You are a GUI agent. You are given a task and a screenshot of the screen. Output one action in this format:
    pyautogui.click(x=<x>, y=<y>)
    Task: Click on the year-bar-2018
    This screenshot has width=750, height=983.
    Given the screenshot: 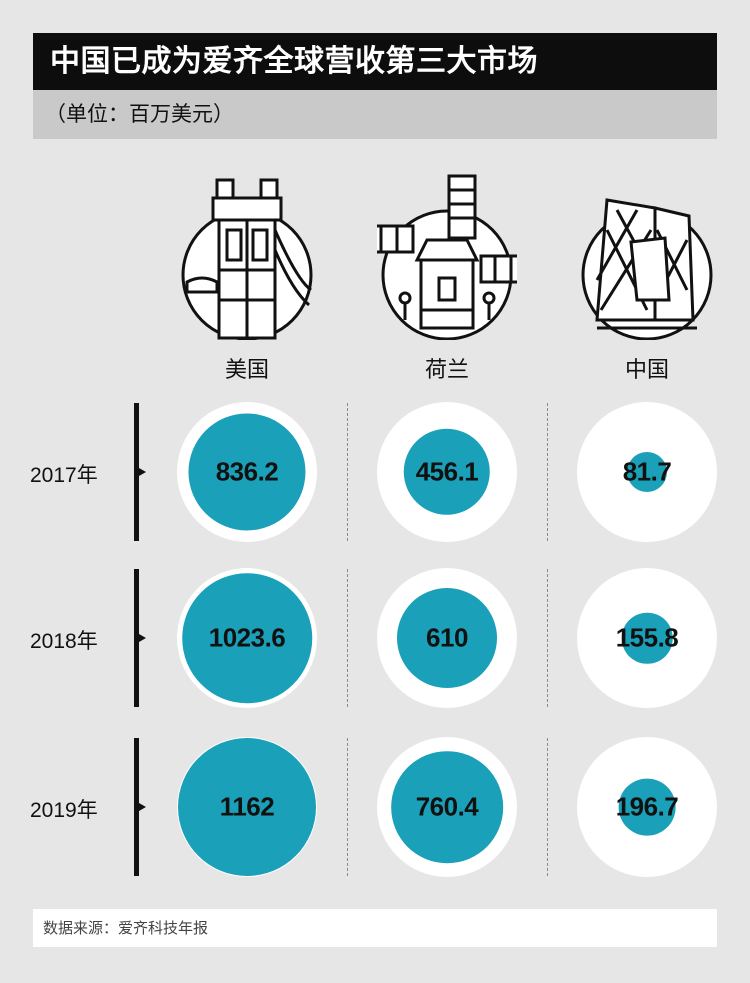 What is the action you would take?
    pyautogui.click(x=136, y=638)
    